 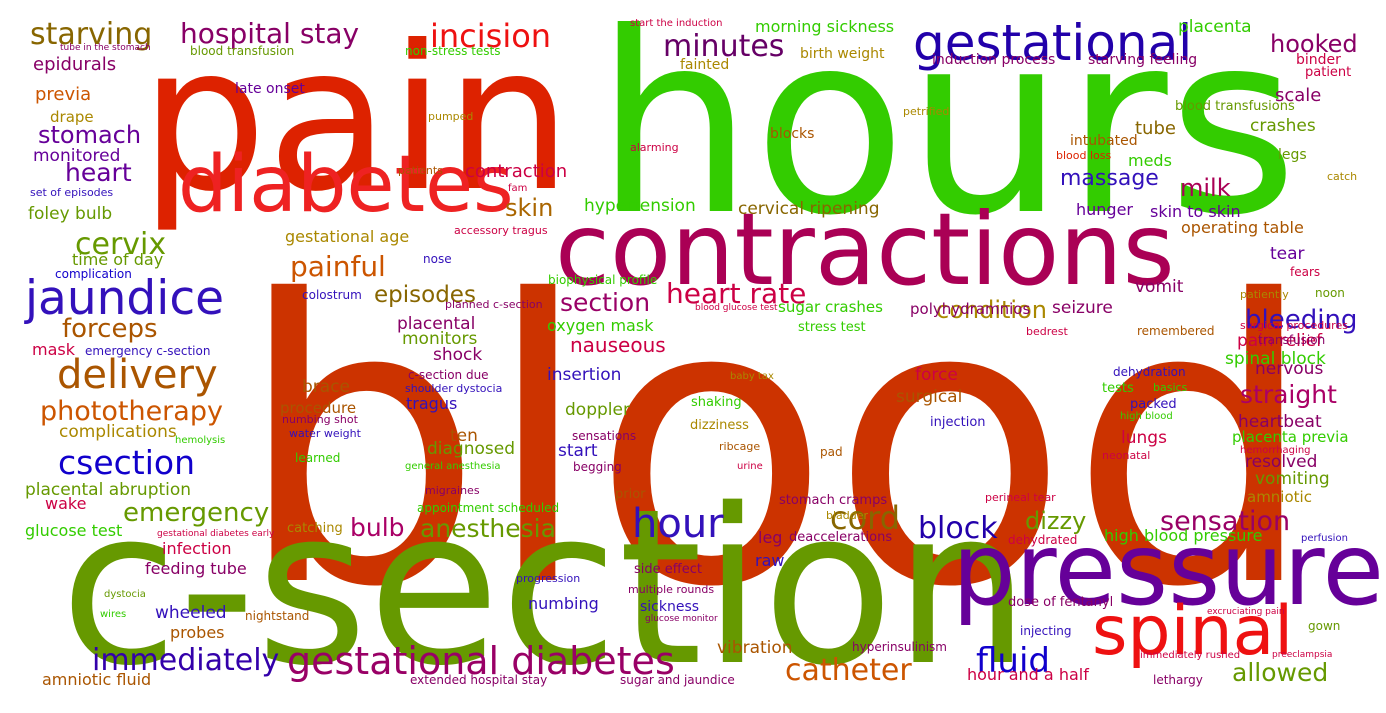 What do you see at coordinates (77, 156) in the screenshot?
I see `cloud-word: monitored` at bounding box center [77, 156].